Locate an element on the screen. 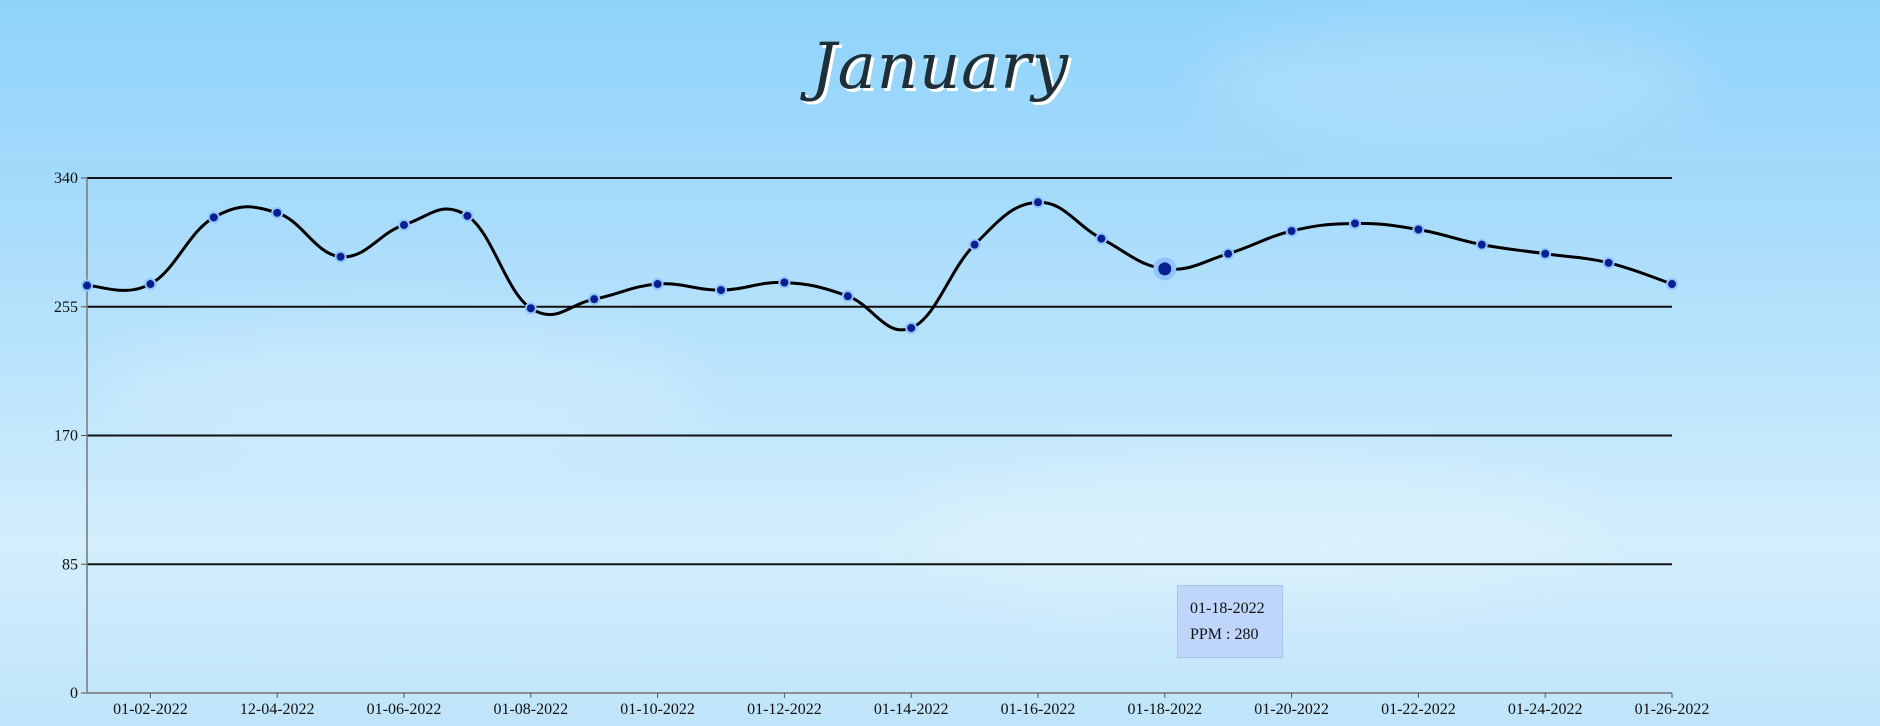  x-tick-label: 01-22-2022 is located at coordinates (1418, 709).